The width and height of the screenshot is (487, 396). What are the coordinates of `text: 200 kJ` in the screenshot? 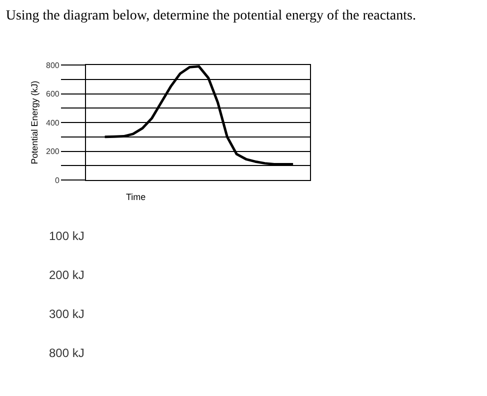 It's located at (66, 275).